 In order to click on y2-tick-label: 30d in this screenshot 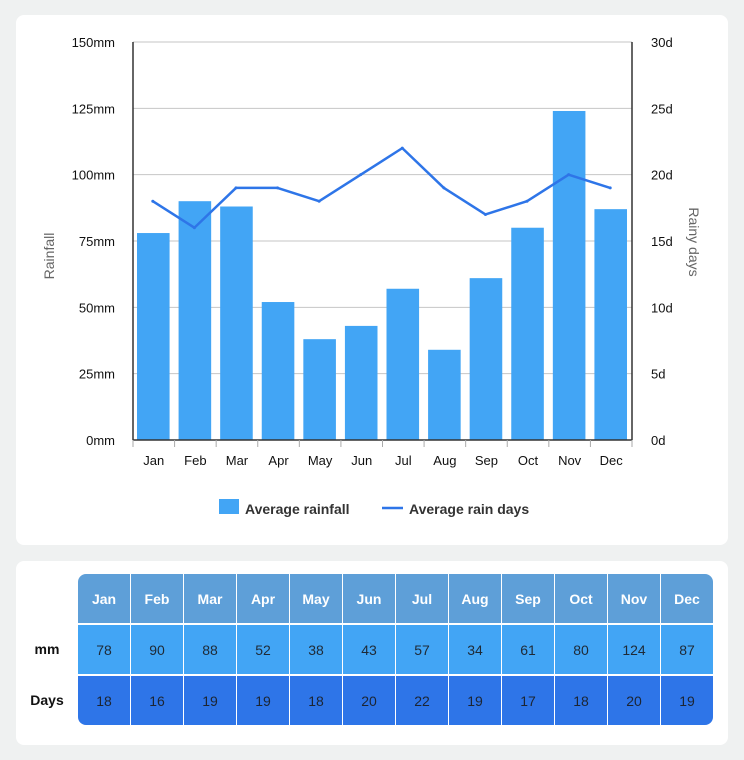, I will do `click(662, 42)`.